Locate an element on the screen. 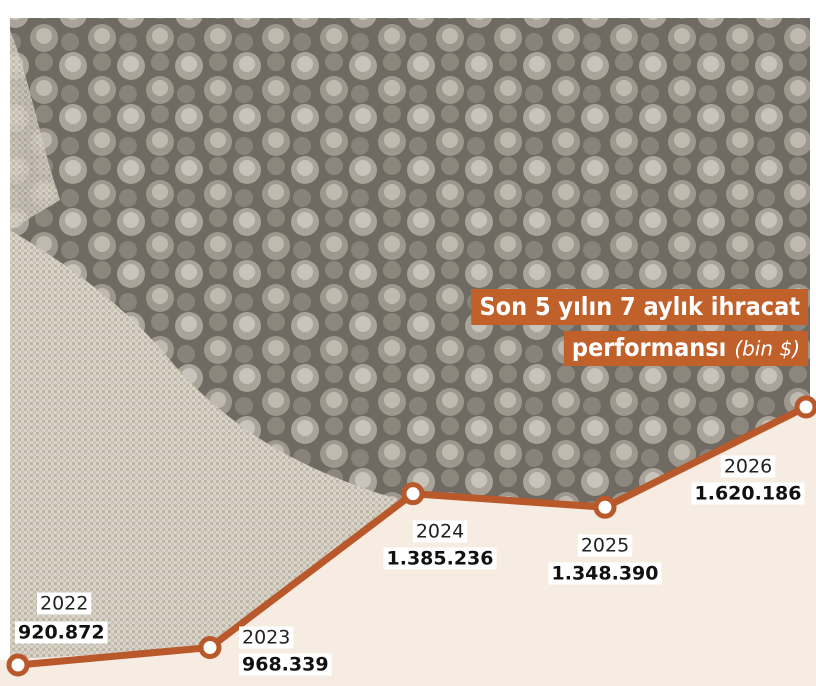  burlap-edge is located at coordinates (35, 130).